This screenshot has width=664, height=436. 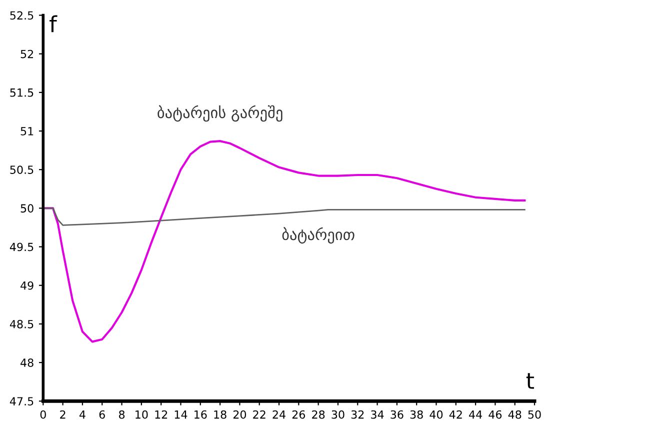 I want to click on y-tick-label: 50, so click(x=27, y=208).